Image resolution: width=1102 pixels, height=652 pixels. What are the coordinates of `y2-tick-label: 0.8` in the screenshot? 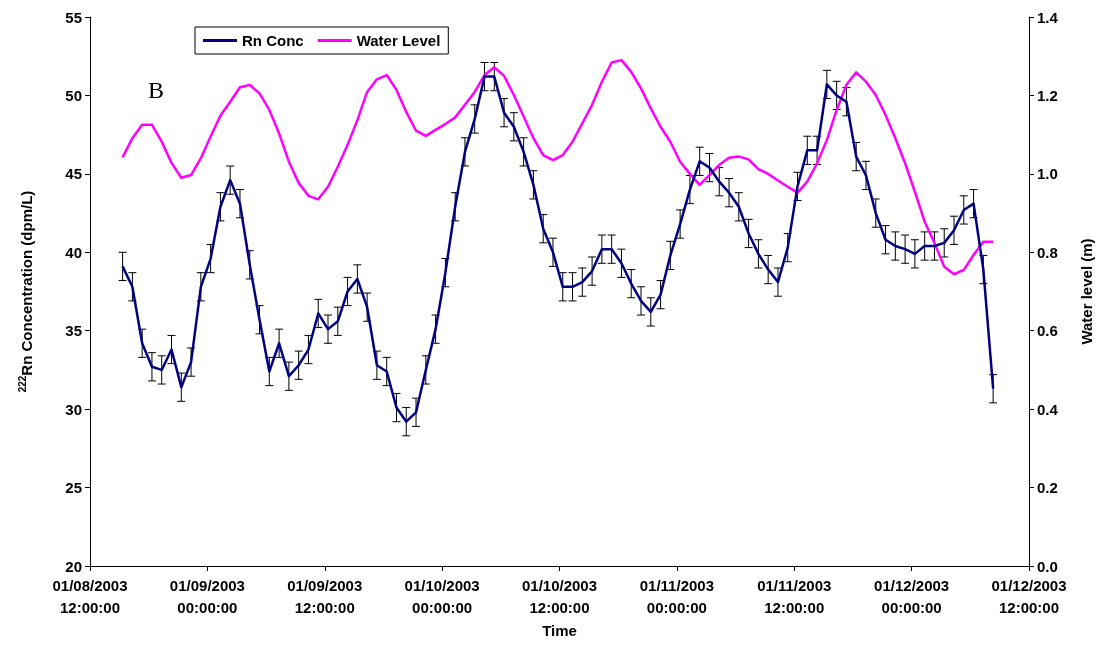 It's located at (1047, 252).